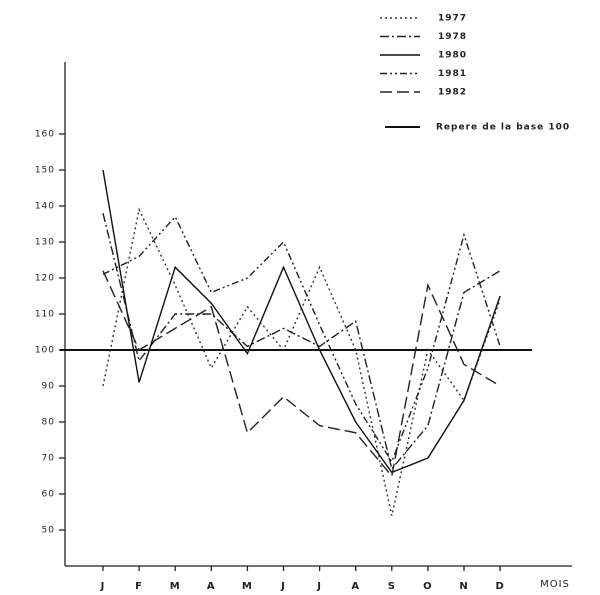 This screenshot has height=595, width=600. What do you see at coordinates (392, 586) in the screenshot?
I see `x-tick-label: S` at bounding box center [392, 586].